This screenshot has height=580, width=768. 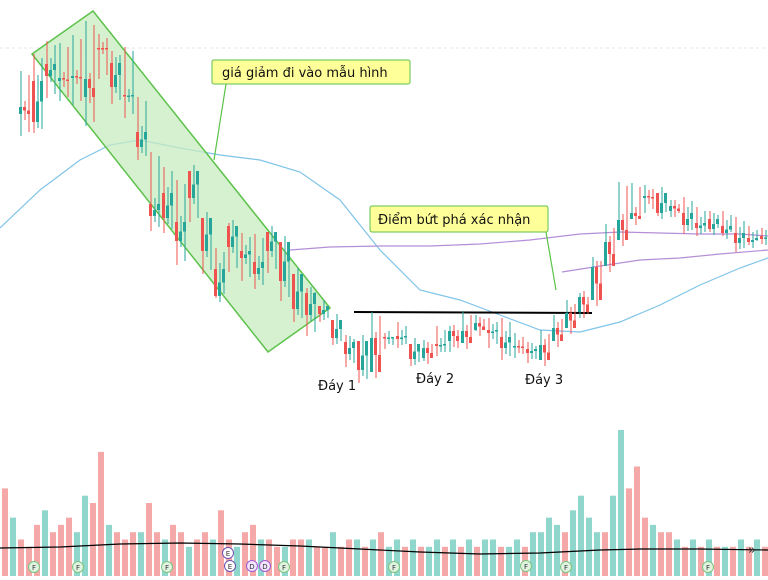 I want to click on volume-ma-line, so click(x=384, y=548).